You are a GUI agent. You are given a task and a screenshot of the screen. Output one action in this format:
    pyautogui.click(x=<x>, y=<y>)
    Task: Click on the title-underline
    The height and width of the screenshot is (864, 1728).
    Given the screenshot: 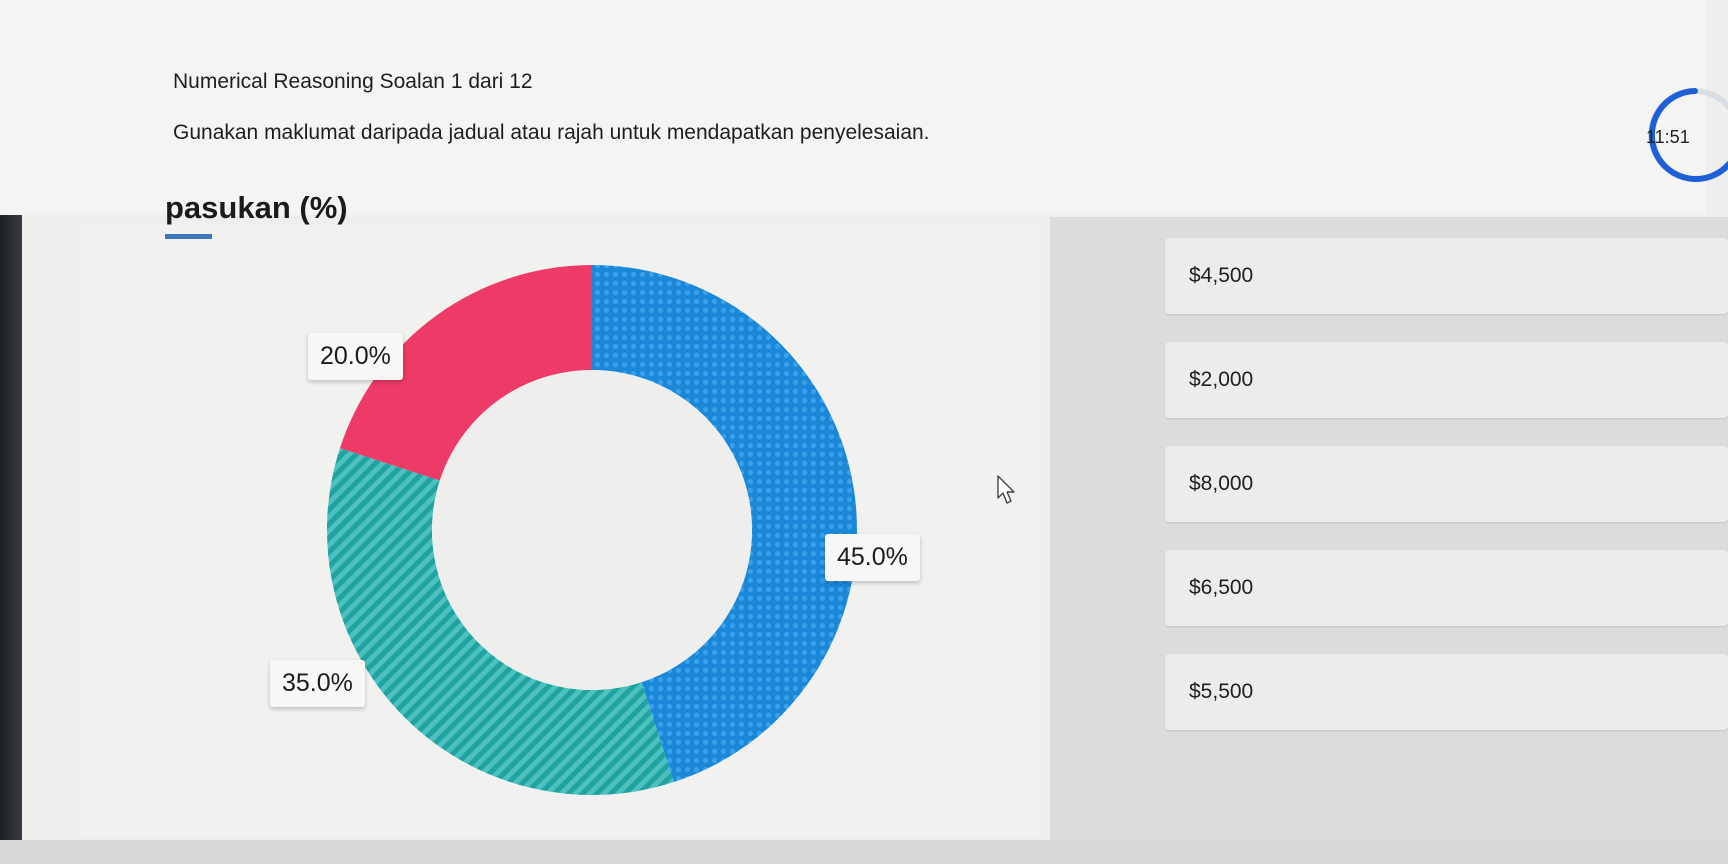 What is the action you would take?
    pyautogui.click(x=188, y=236)
    